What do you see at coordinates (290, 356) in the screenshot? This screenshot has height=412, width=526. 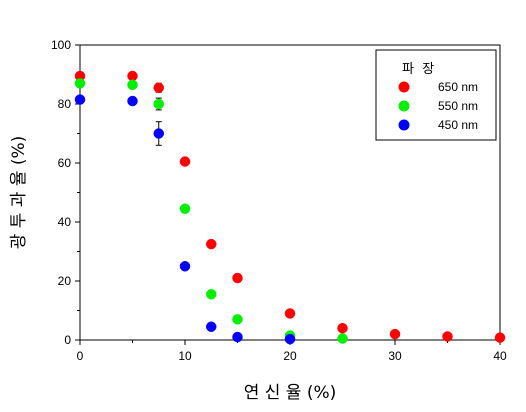 I see `x-tick-label: 20` at bounding box center [290, 356].